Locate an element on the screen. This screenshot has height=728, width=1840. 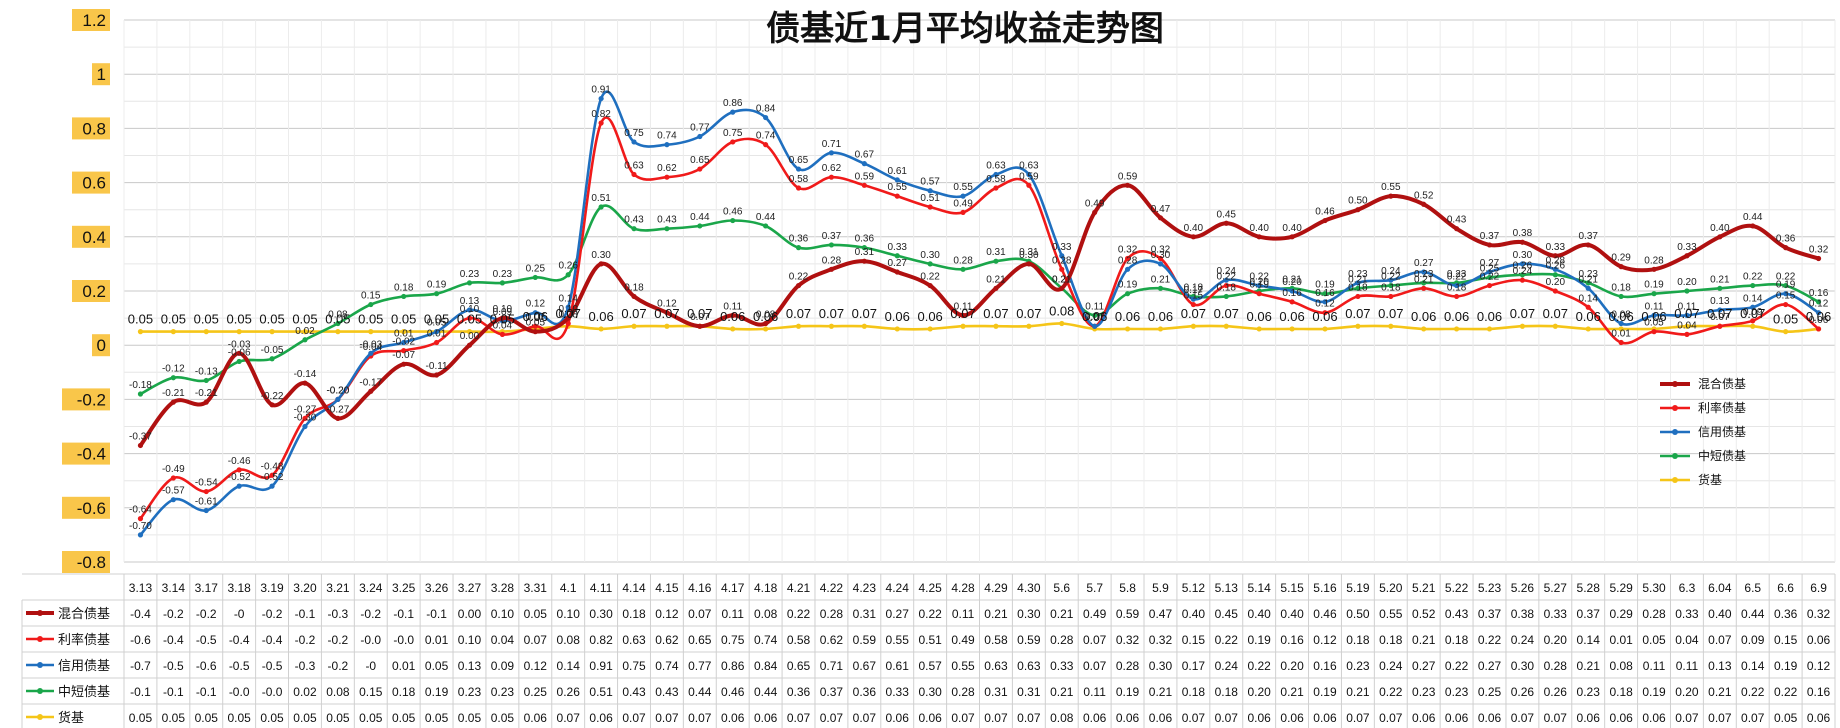
table-cell: 0.22 is located at coordinates (930, 614).